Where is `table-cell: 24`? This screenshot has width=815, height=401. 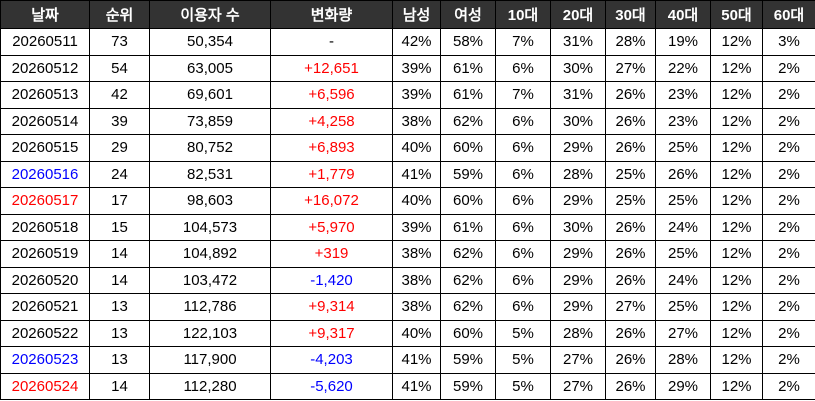 table-cell: 24 is located at coordinates (119, 174).